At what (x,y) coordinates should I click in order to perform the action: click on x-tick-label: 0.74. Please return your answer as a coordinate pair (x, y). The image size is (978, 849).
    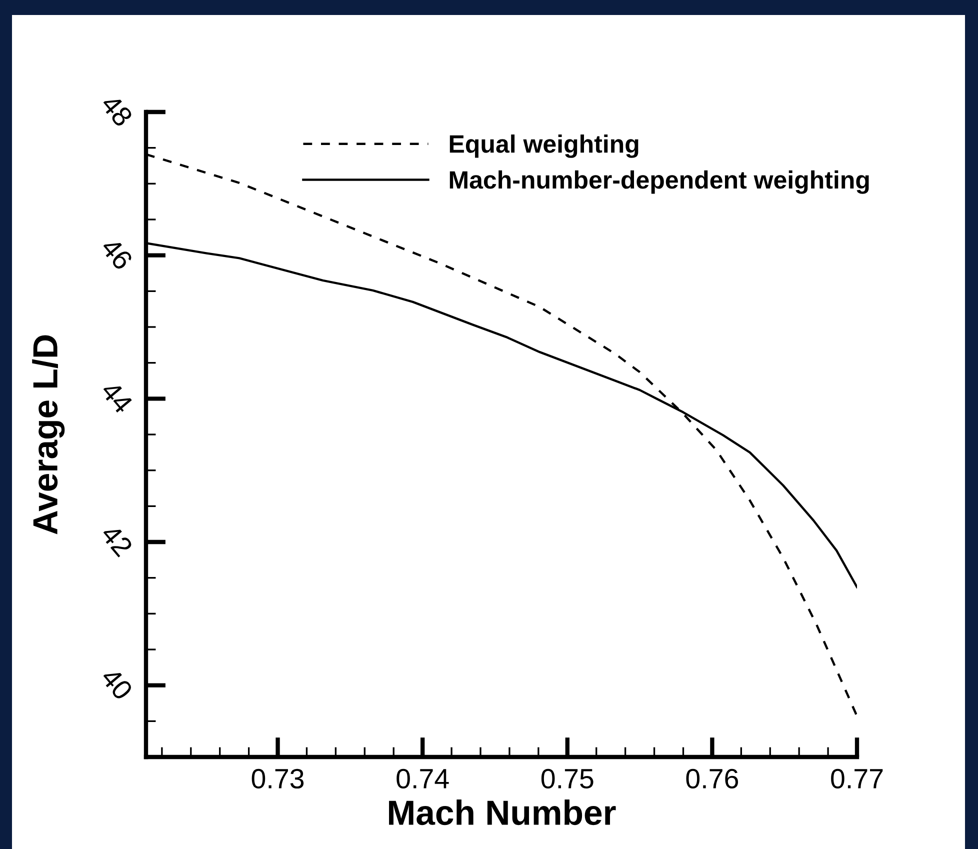
    Looking at the image, I should click on (422, 778).